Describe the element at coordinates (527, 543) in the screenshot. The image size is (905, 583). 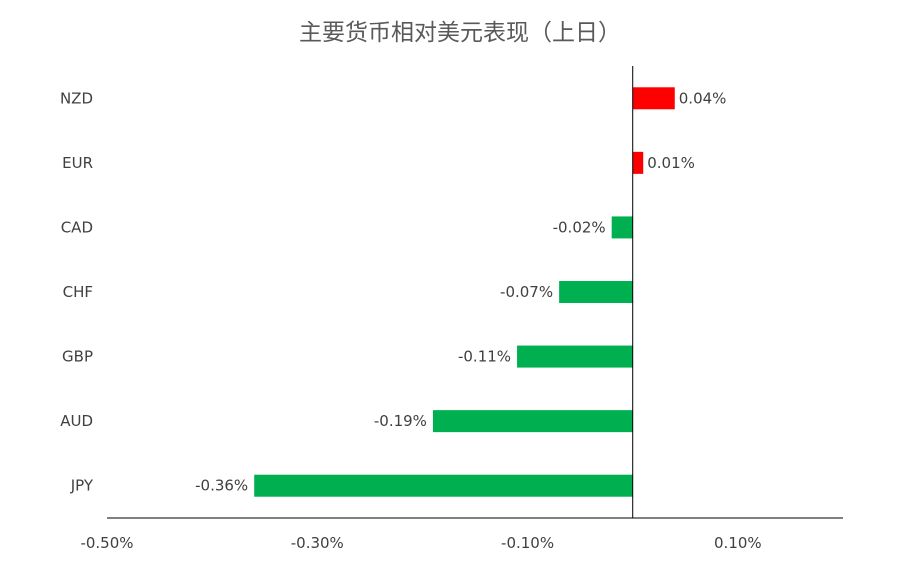
I see `x-tick-label: -0.10%` at that location.